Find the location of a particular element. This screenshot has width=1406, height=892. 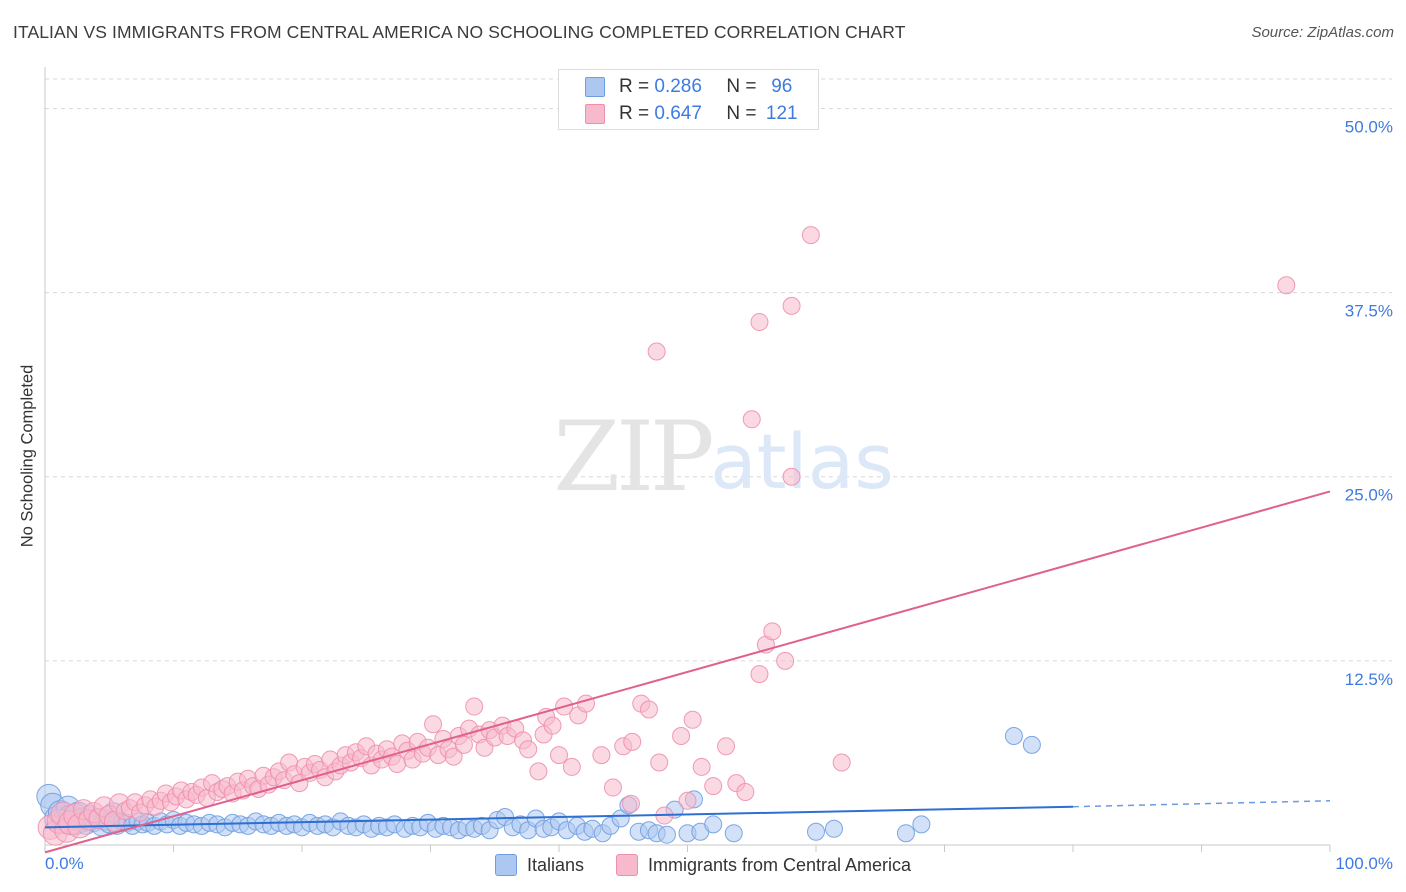

legend-row-italians: R = 0.286 N = 96 is located at coordinates (693, 87).